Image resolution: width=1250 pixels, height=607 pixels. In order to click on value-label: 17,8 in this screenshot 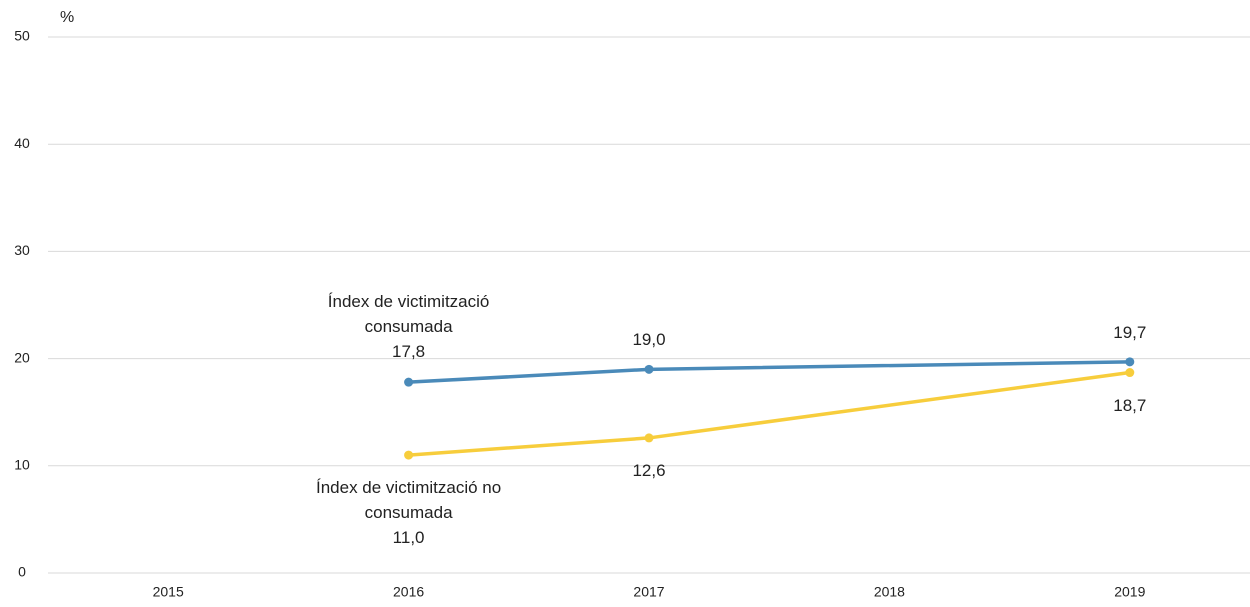, I will do `click(409, 352)`.